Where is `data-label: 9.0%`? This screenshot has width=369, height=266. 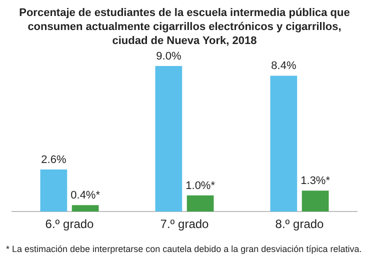 data-label: 9.0% is located at coordinates (169, 56).